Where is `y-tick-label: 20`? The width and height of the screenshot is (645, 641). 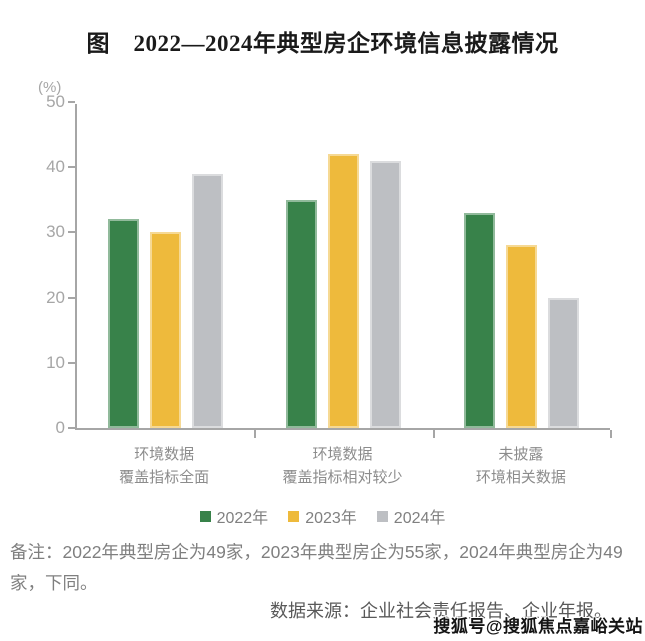
y-tick-label: 20 is located at coordinates (55, 297).